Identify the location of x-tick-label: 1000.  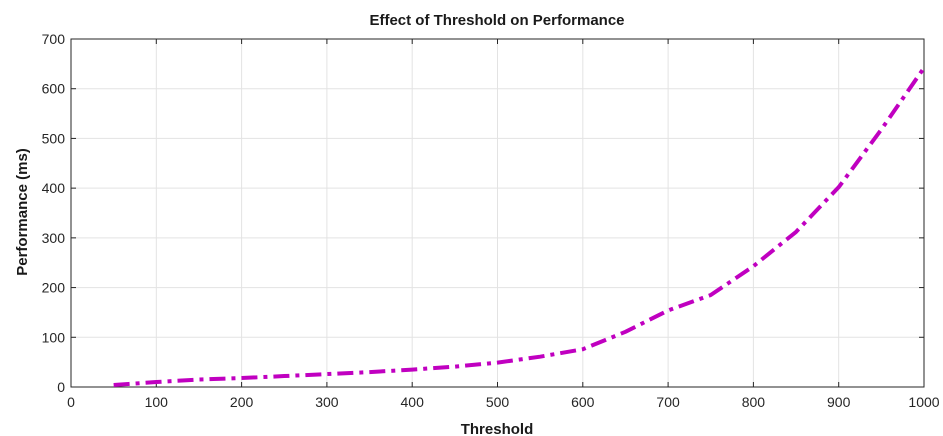
(923, 402).